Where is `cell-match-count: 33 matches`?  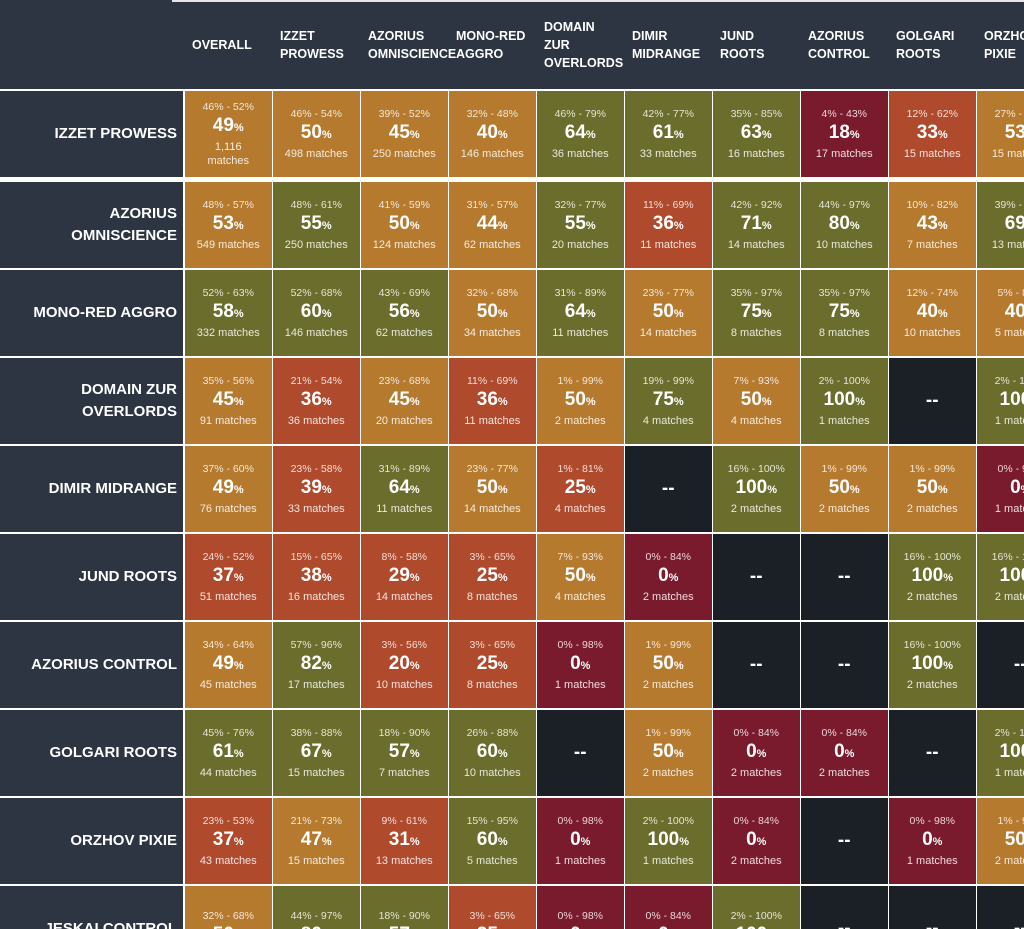
cell-match-count: 33 matches is located at coordinates (316, 508).